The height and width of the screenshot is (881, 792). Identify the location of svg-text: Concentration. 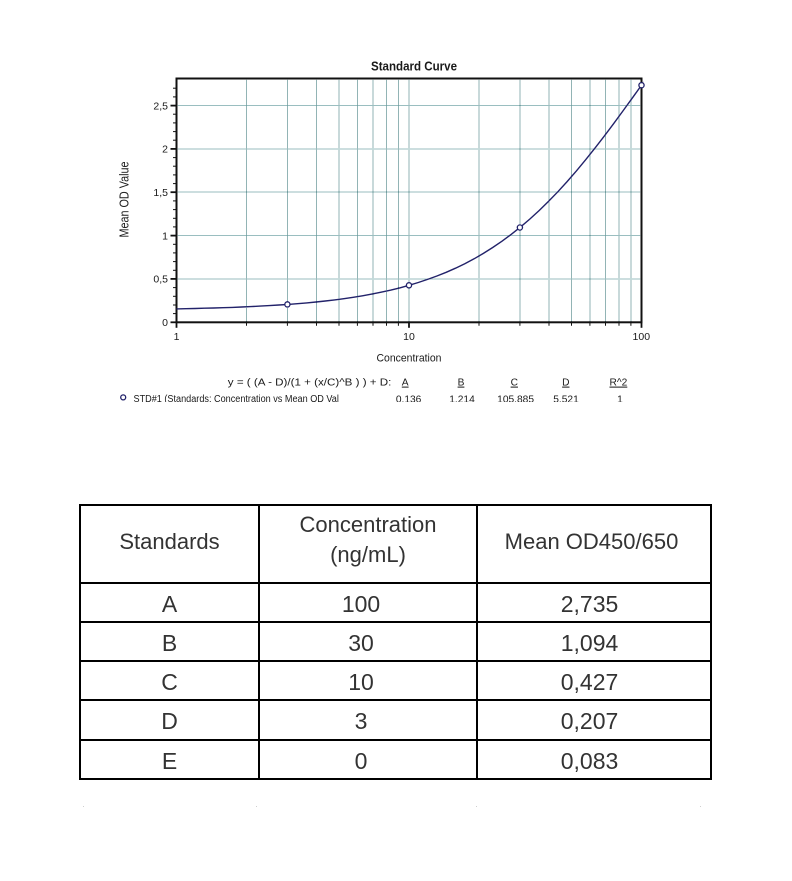
(409, 359).